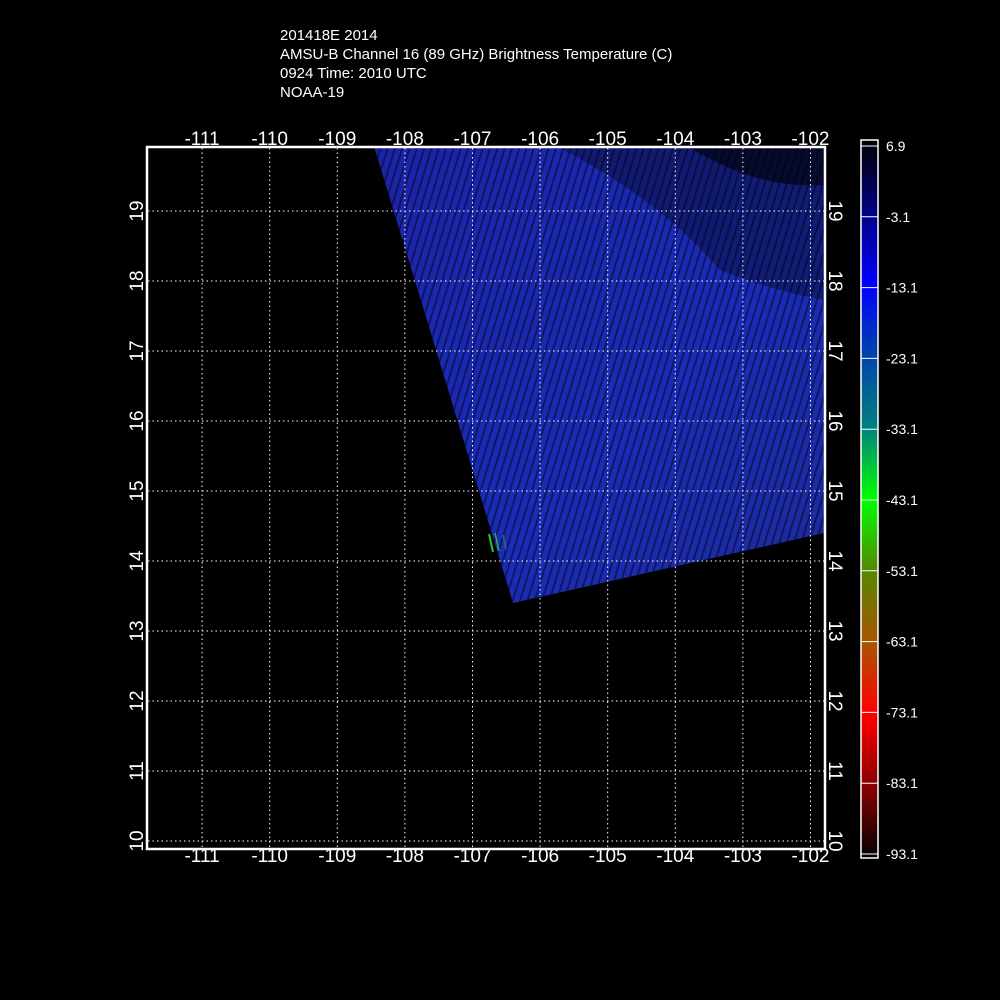  What do you see at coordinates (743, 856) in the screenshot?
I see `lon-tick-bottom: -103` at bounding box center [743, 856].